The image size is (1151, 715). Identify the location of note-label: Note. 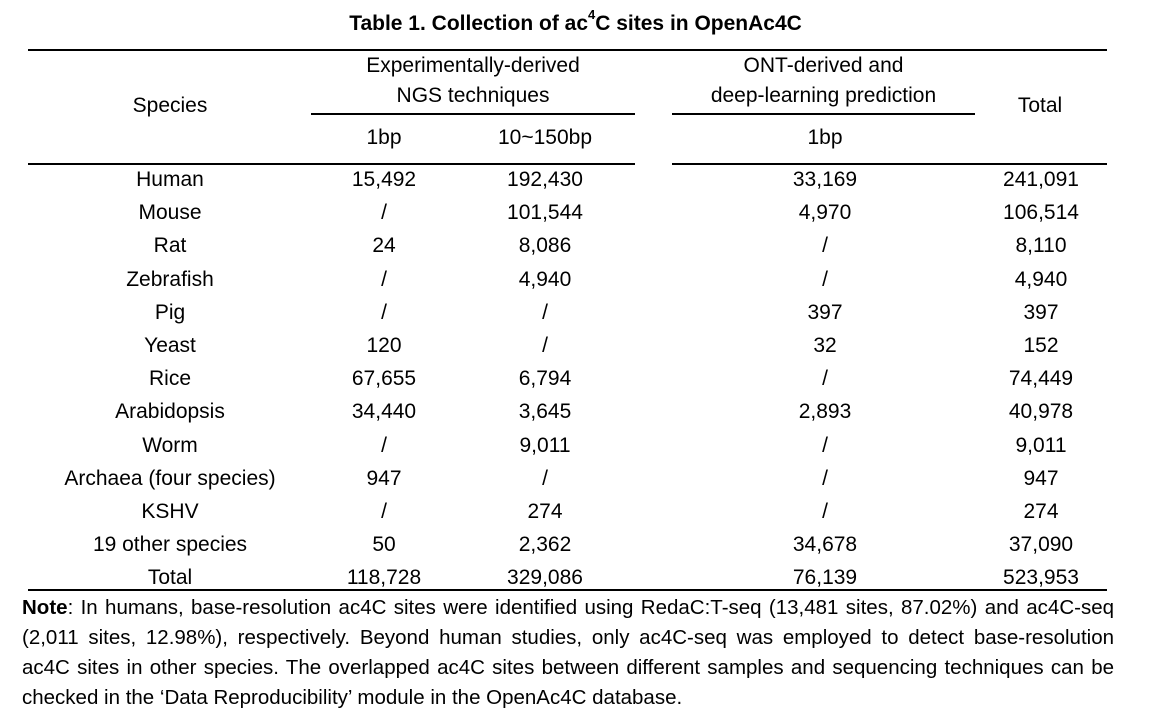
(45, 607).